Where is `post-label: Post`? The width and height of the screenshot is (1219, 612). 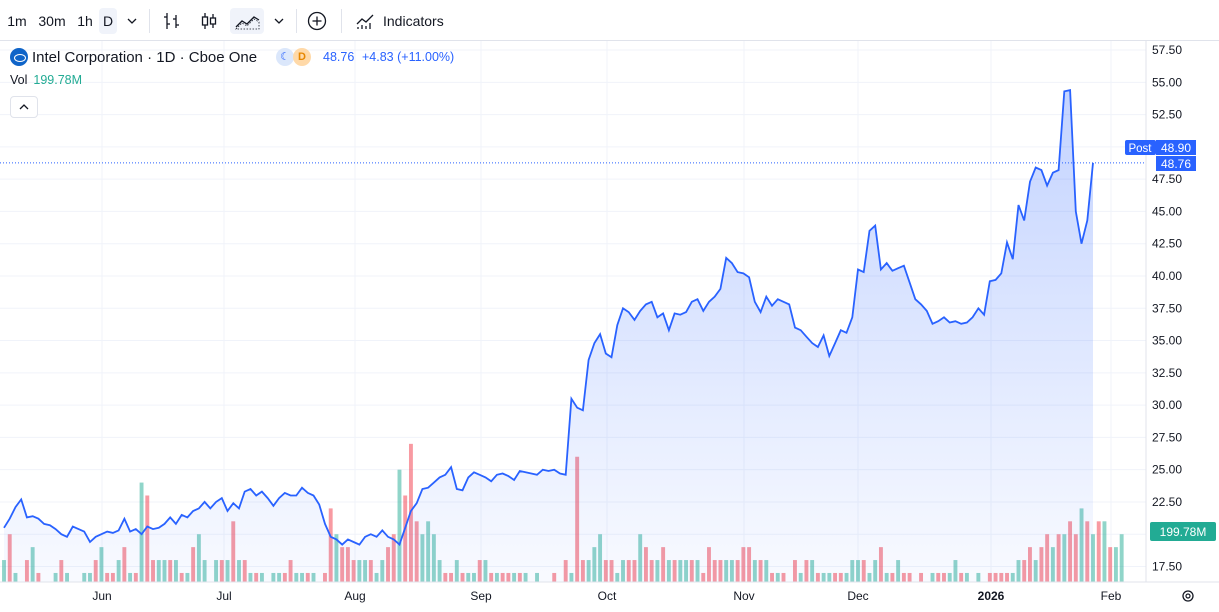
post-label: Post is located at coordinates (1140, 149).